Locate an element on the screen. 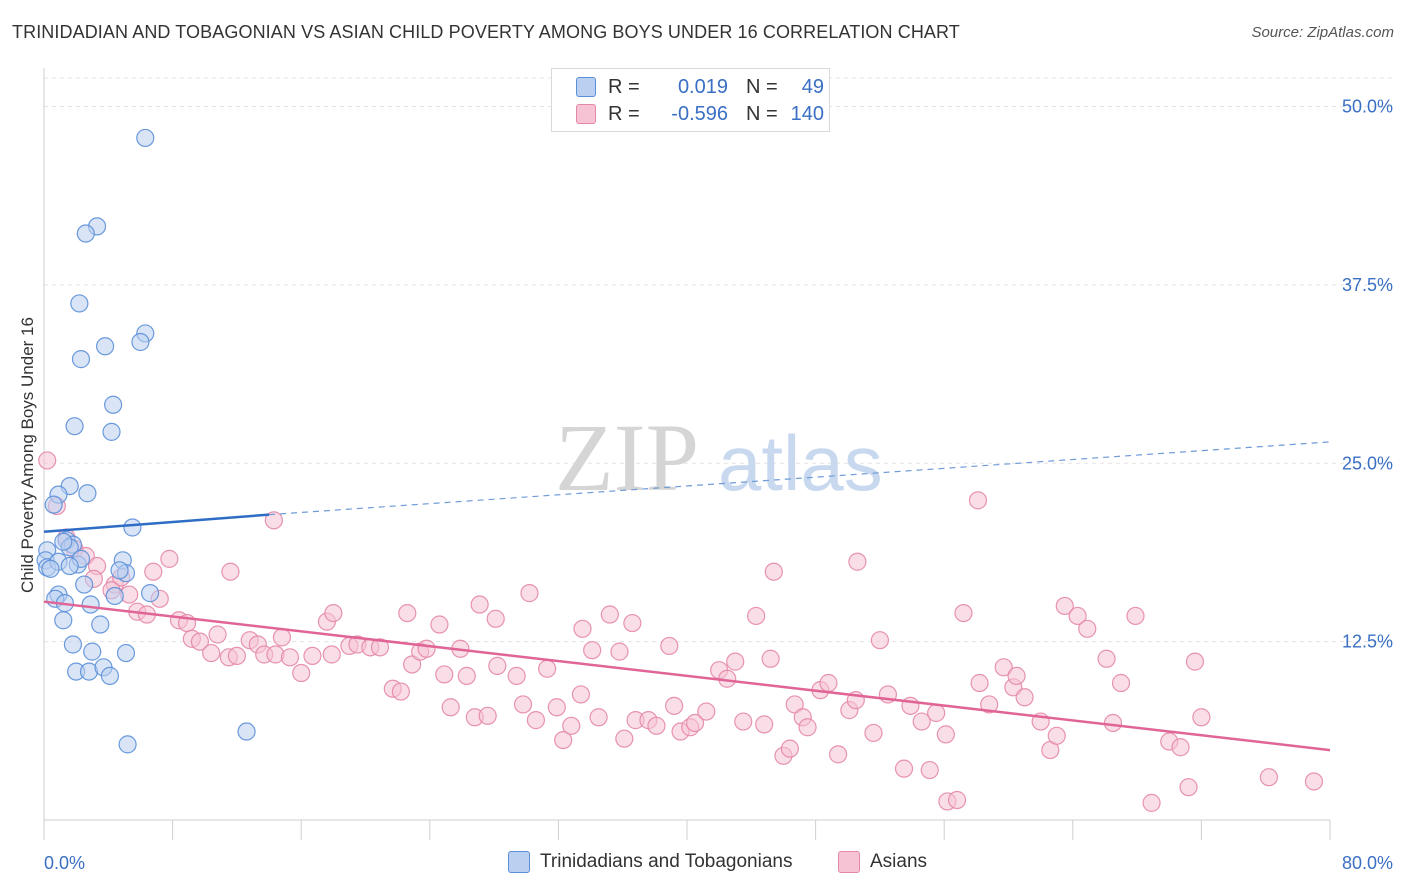  legend-item-asians: Asians is located at coordinates (882, 862).